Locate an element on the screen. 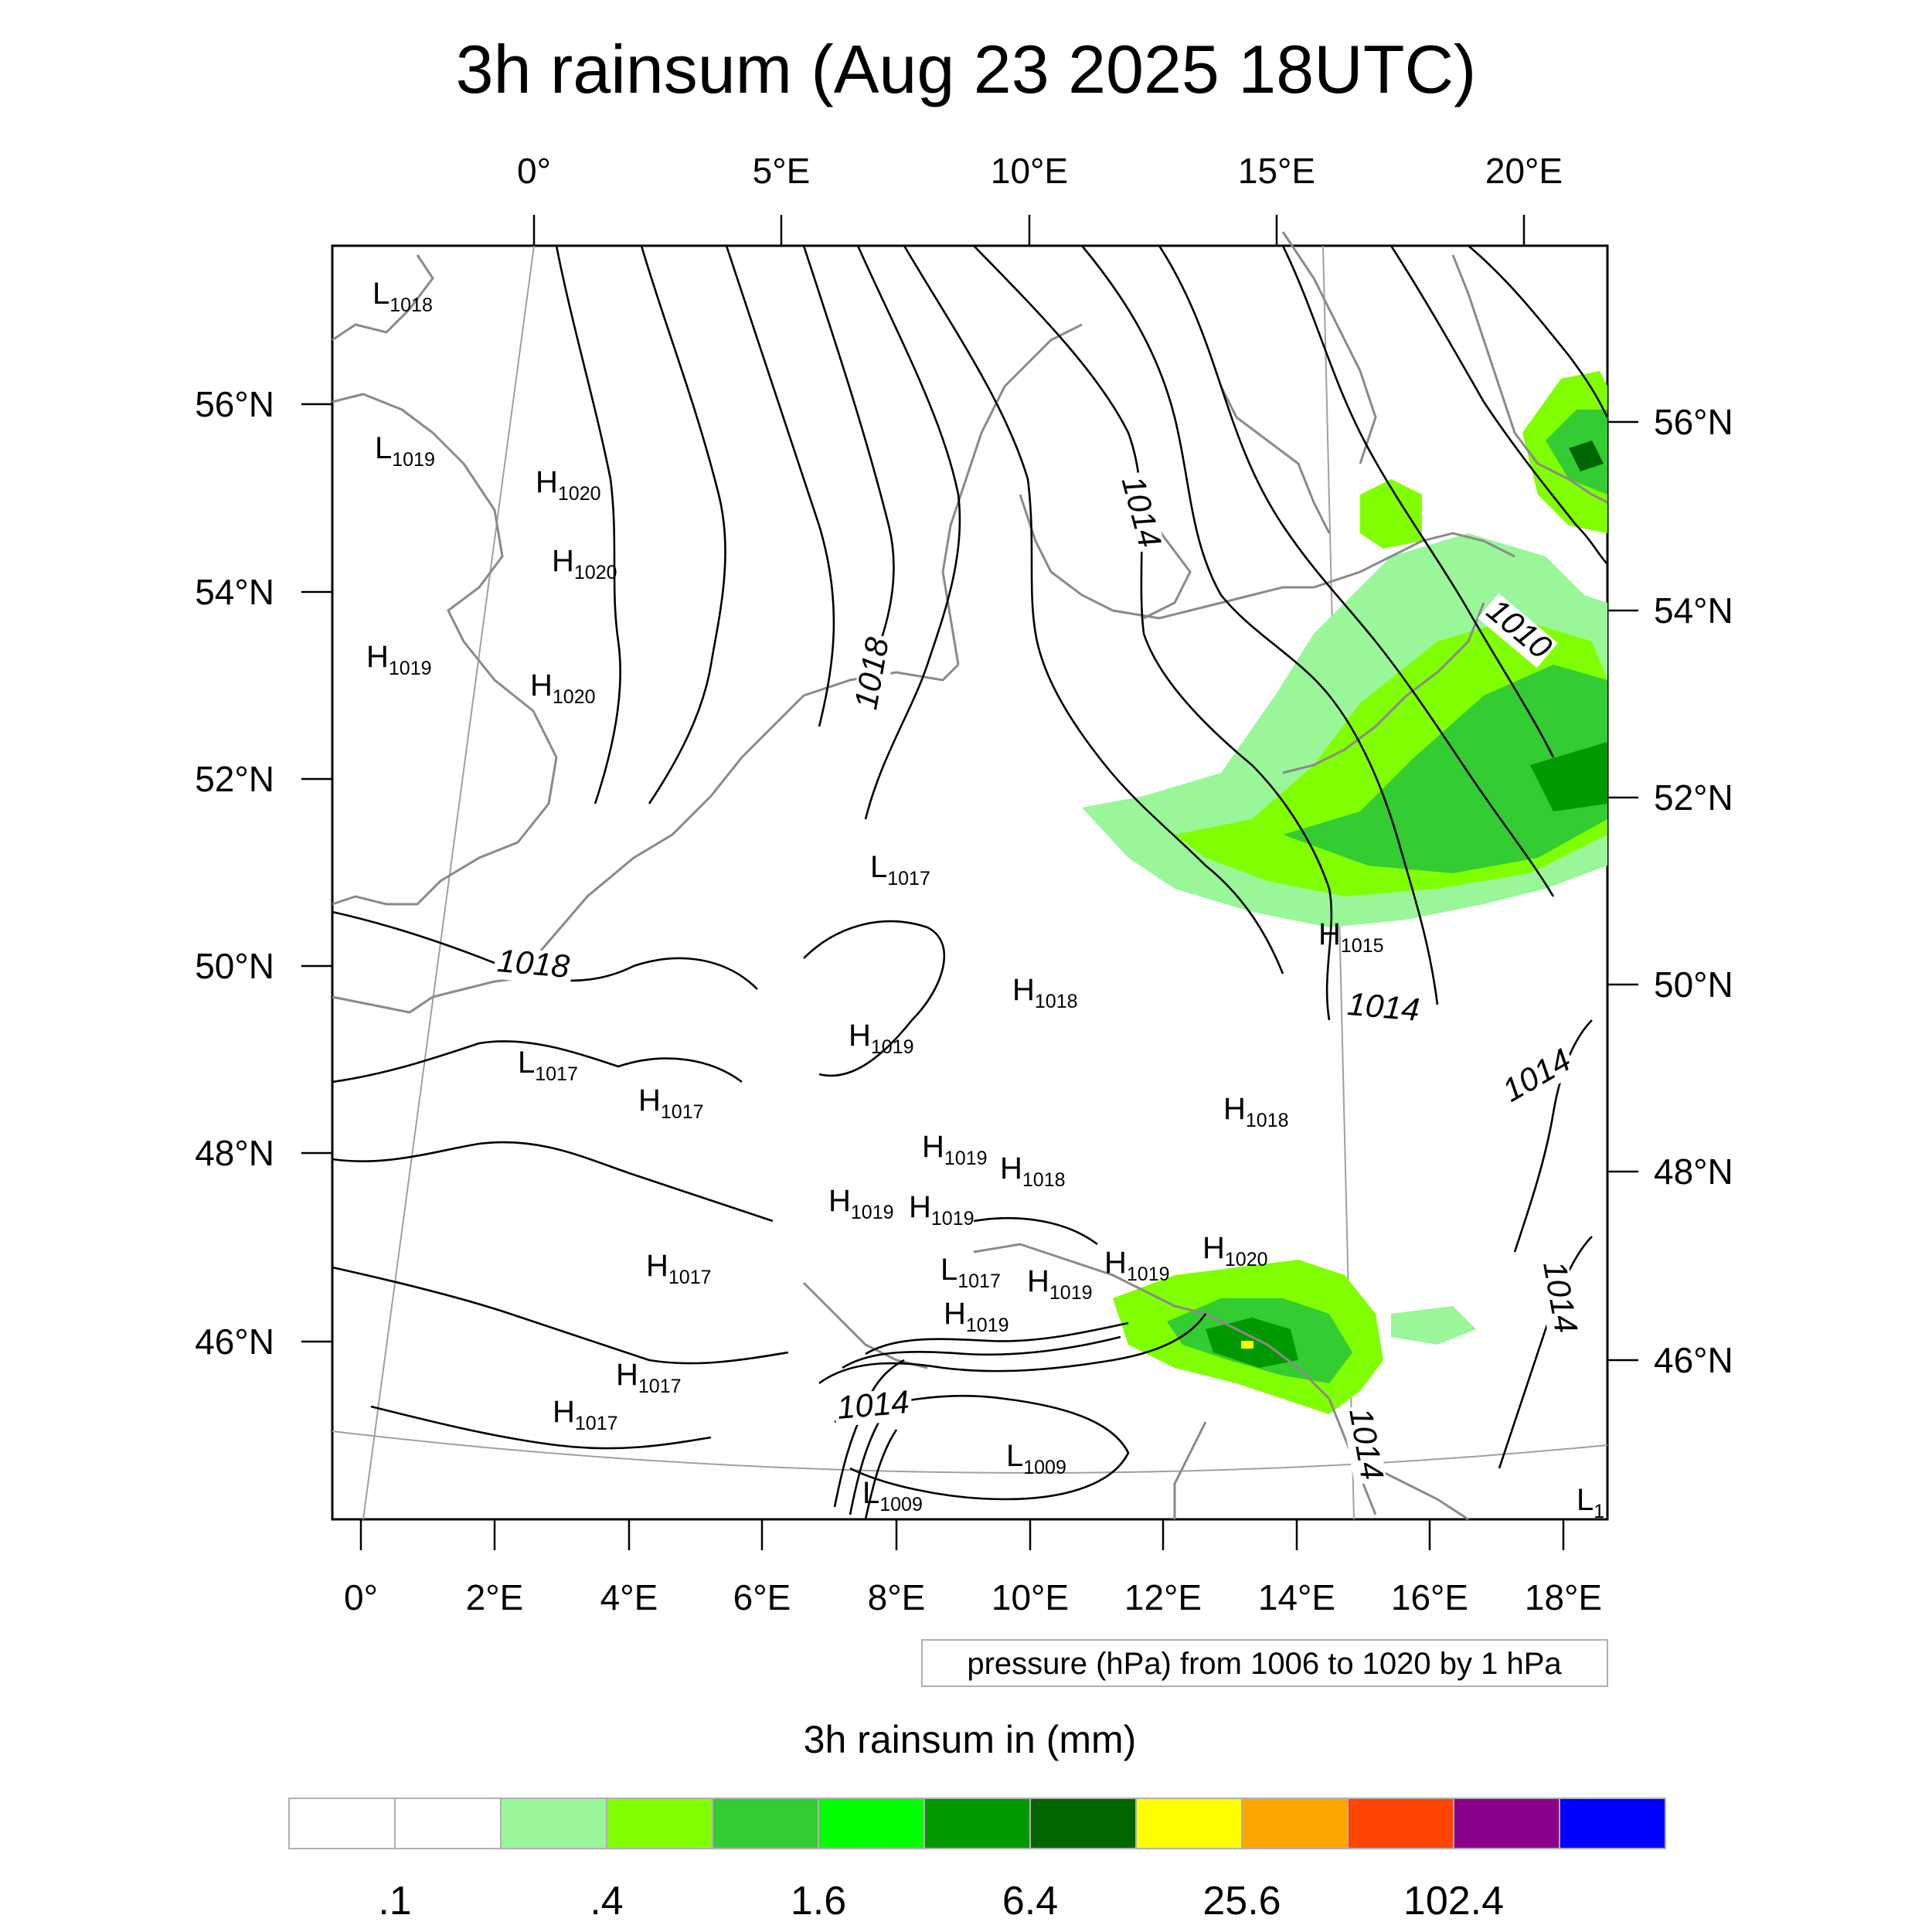 This screenshot has height=1932, width=1932. rain-area-alps-peak is located at coordinates (1247, 1345).